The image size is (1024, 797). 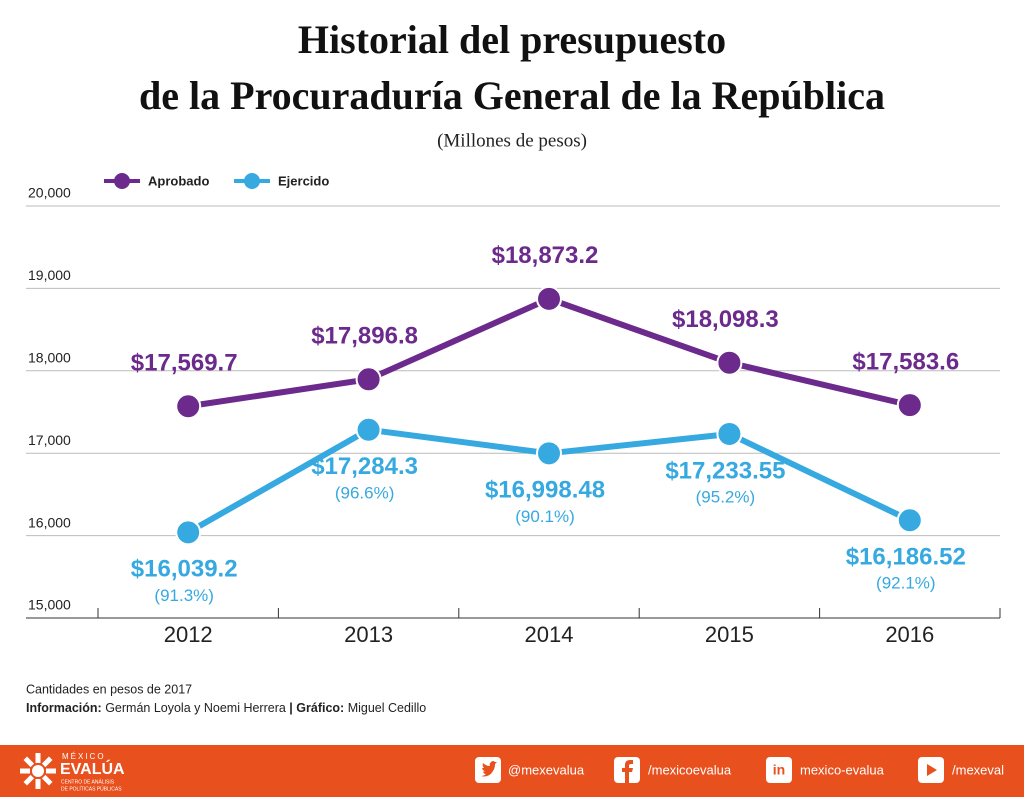 I want to click on percent-label: (95.2%), so click(x=726, y=496).